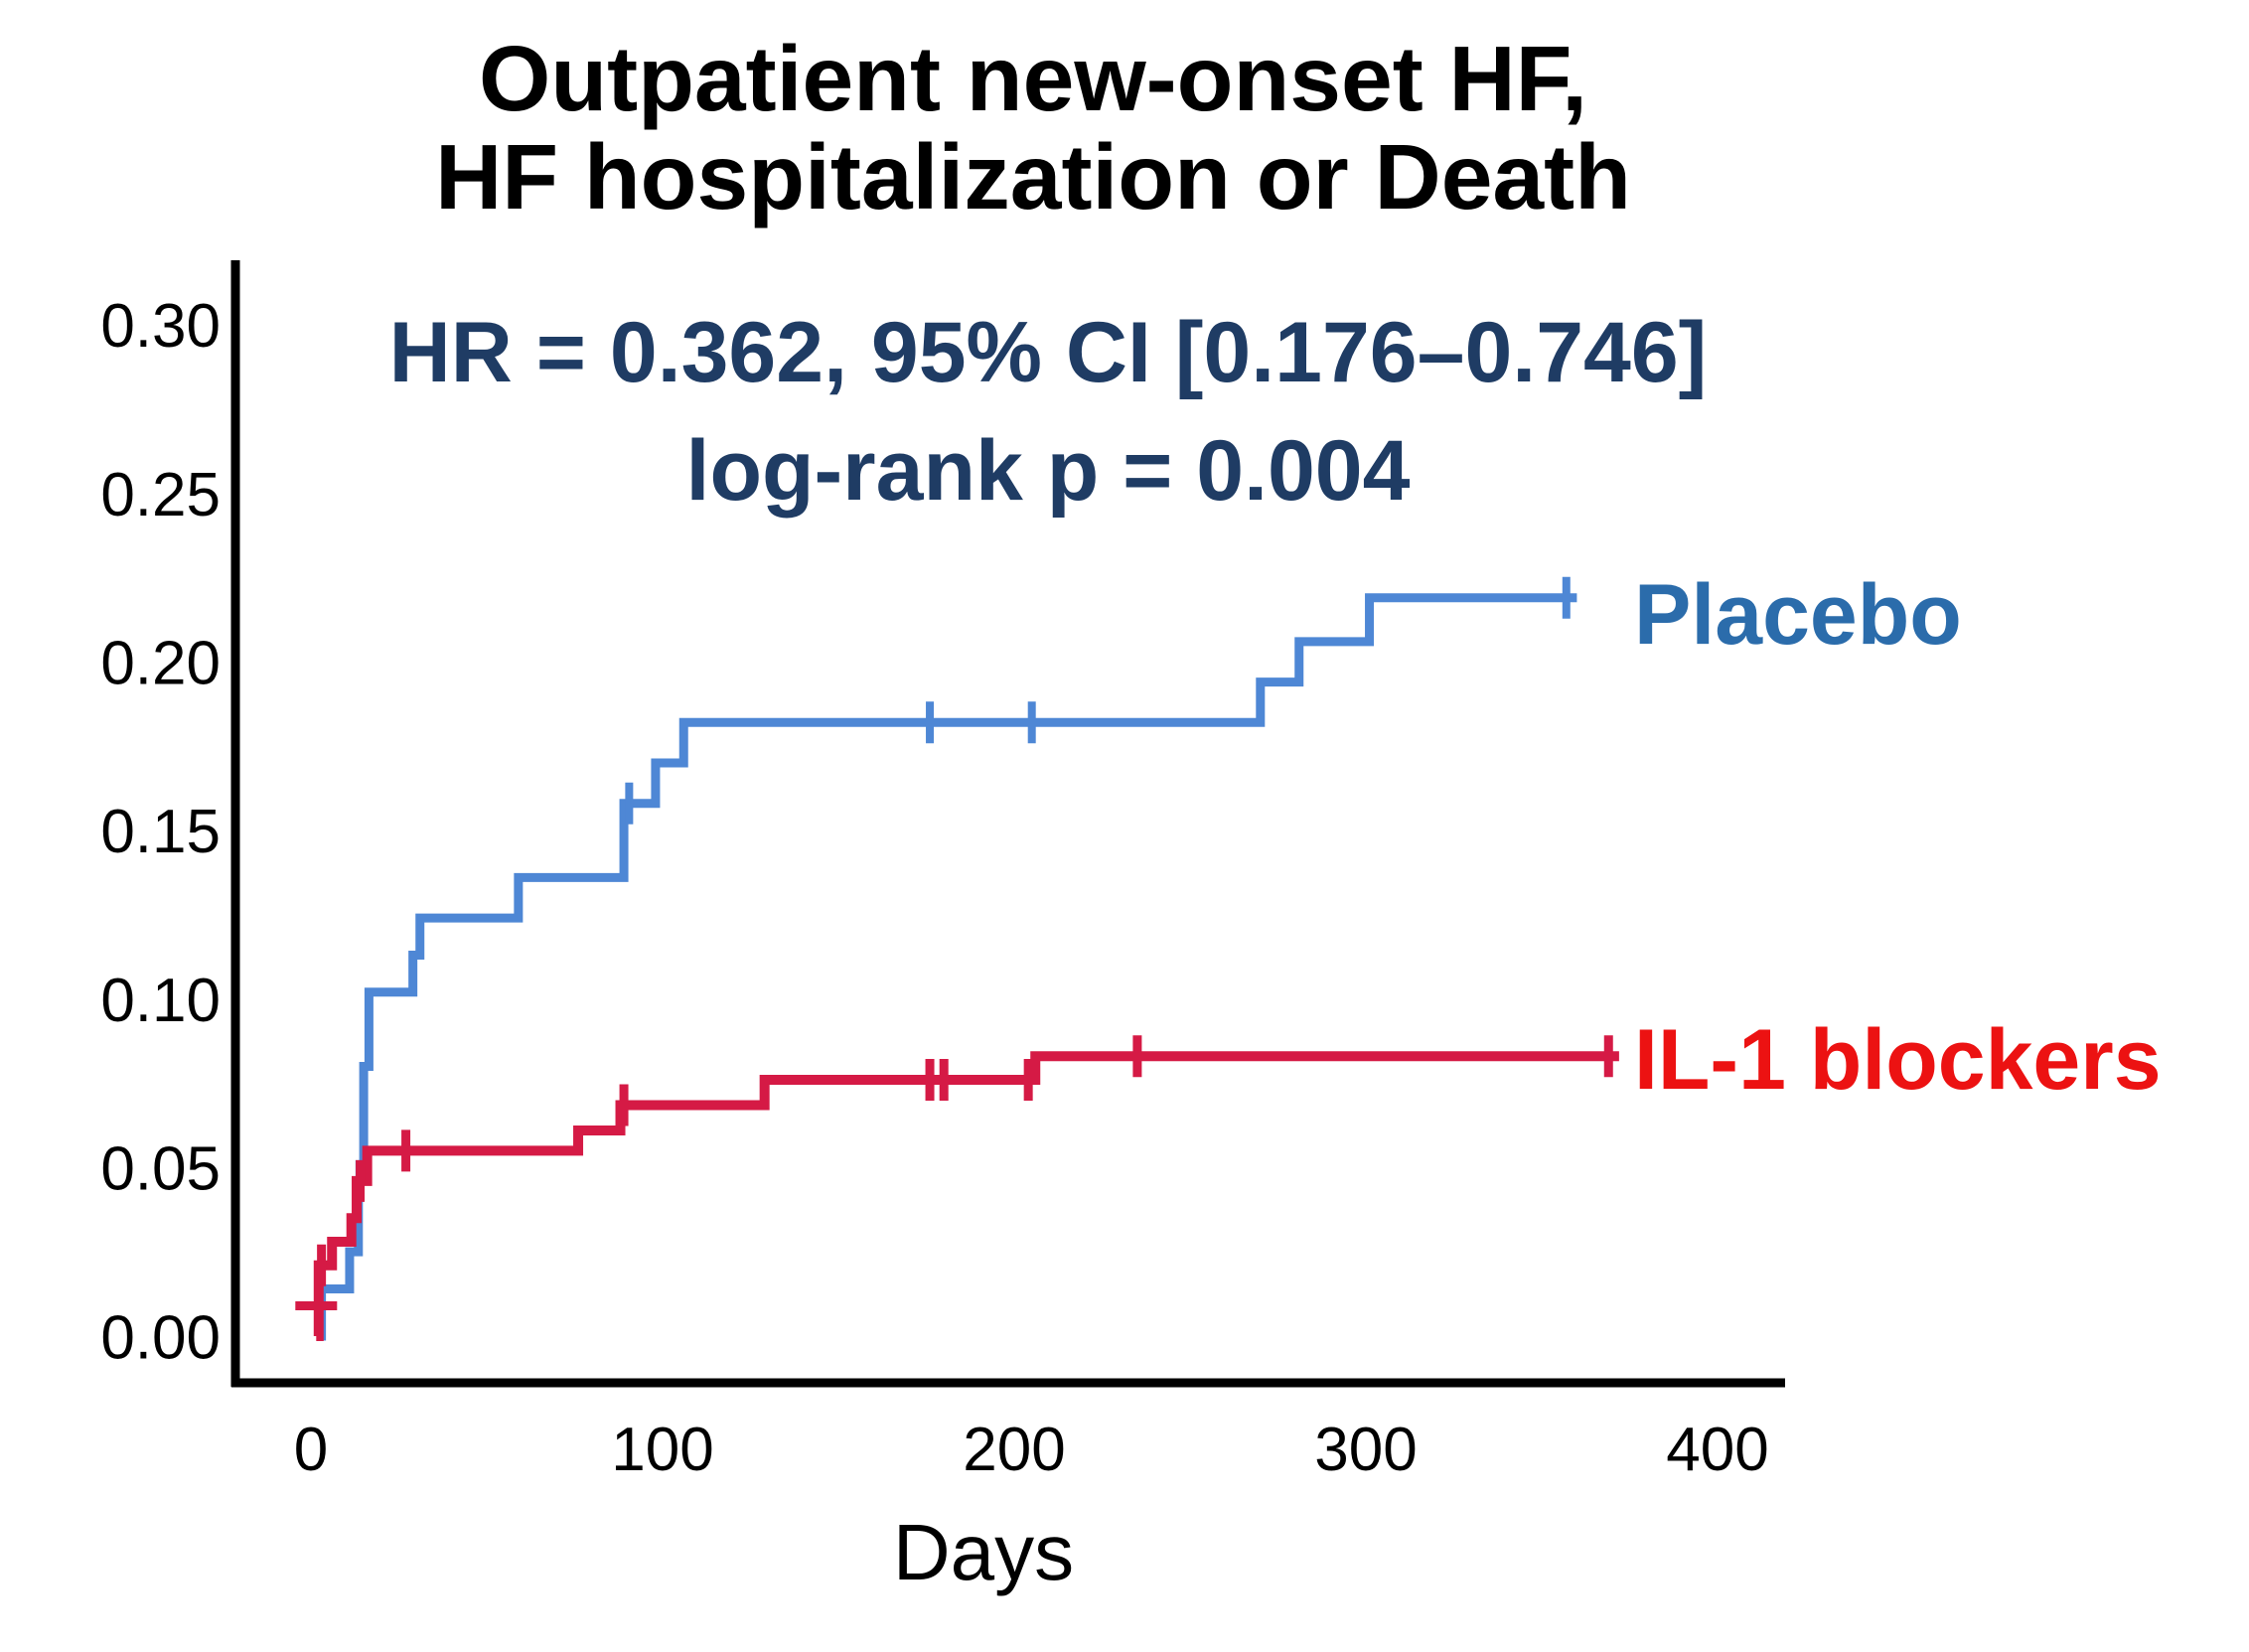  I want to click on y-tick-label-0.05: 0.05, so click(160, 1170).